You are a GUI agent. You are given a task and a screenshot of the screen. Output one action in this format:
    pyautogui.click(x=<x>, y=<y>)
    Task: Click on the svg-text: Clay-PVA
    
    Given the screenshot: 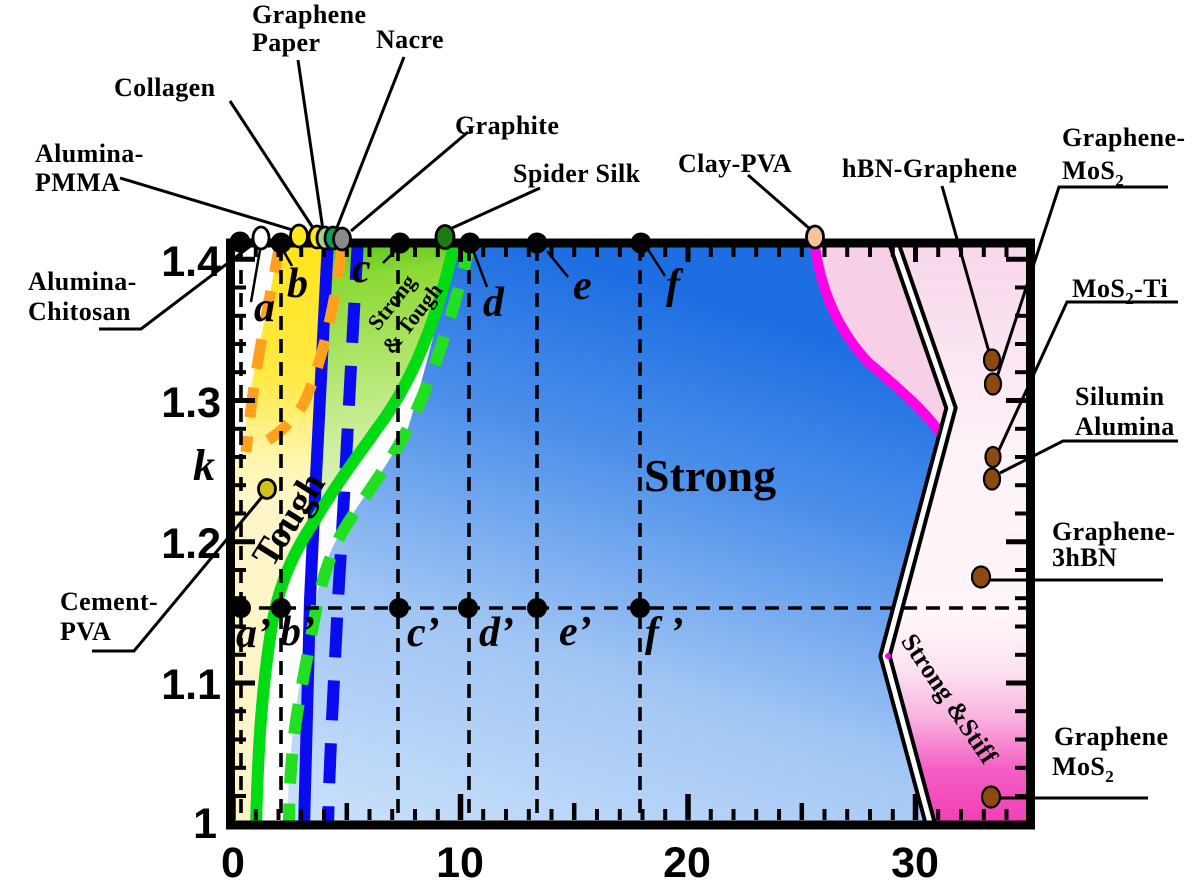 What is the action you would take?
    pyautogui.click(x=735, y=163)
    